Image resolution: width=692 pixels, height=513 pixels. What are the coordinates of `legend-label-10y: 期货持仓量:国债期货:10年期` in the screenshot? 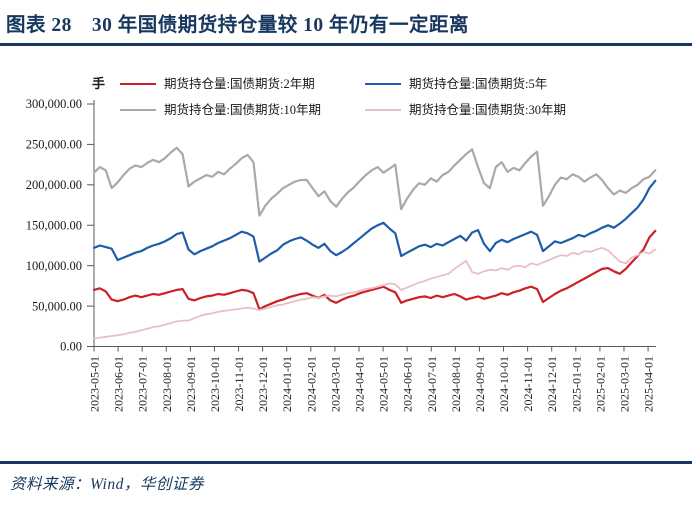 It's located at (242, 110).